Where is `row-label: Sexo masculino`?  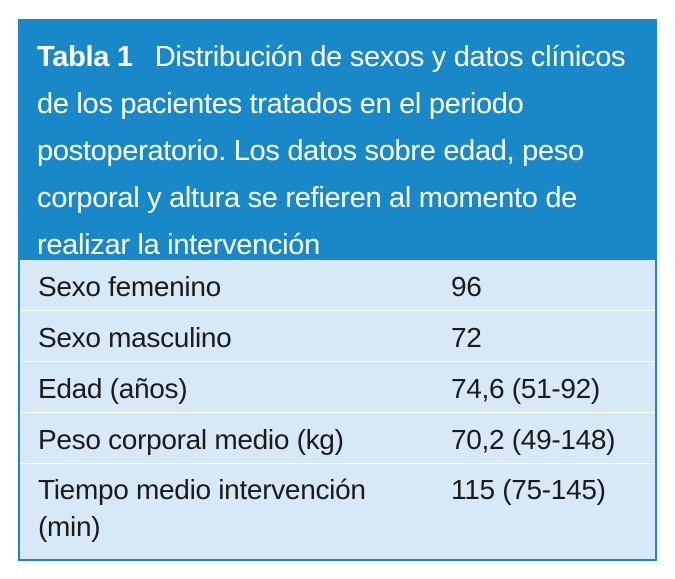
row-label: Sexo masculino is located at coordinates (135, 337).